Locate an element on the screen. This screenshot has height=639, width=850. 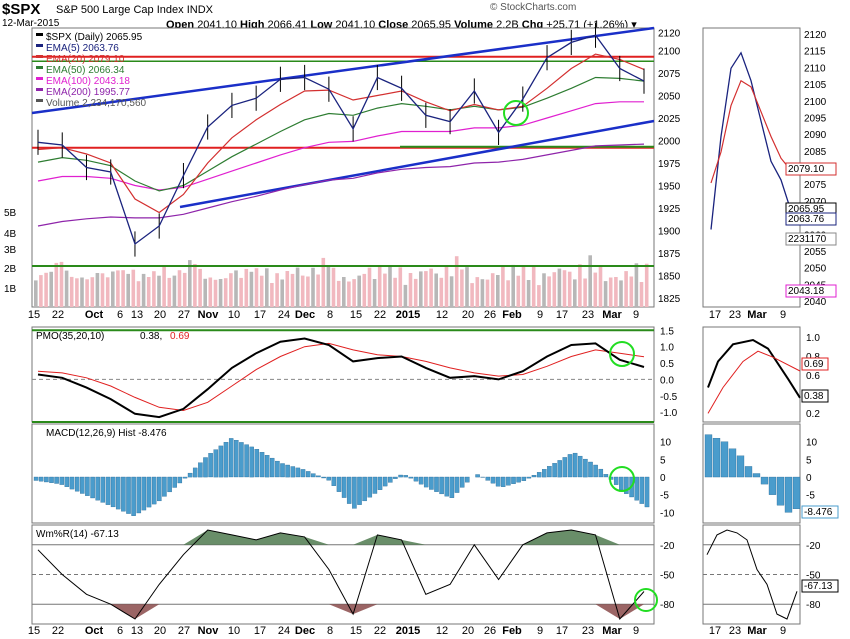
side-price-tick: 2085 is located at coordinates (815, 152).